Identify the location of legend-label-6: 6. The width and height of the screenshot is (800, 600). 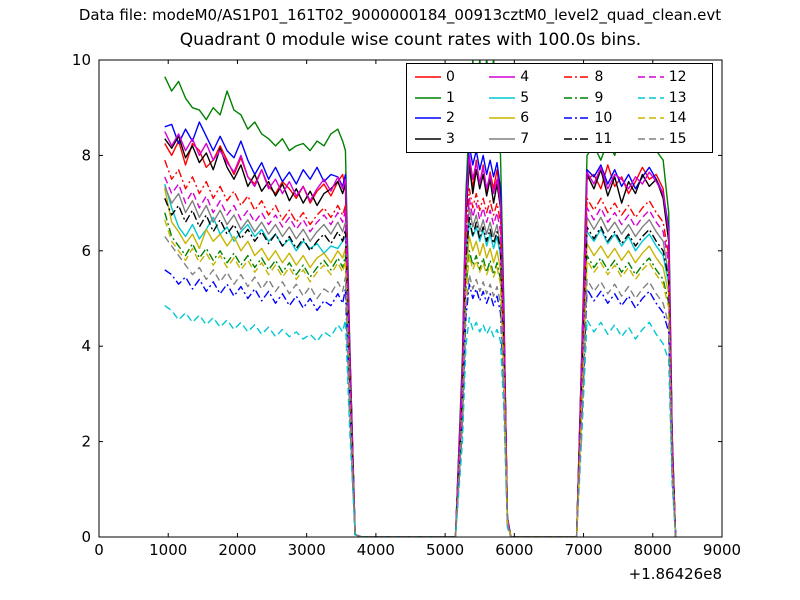
(525, 118).